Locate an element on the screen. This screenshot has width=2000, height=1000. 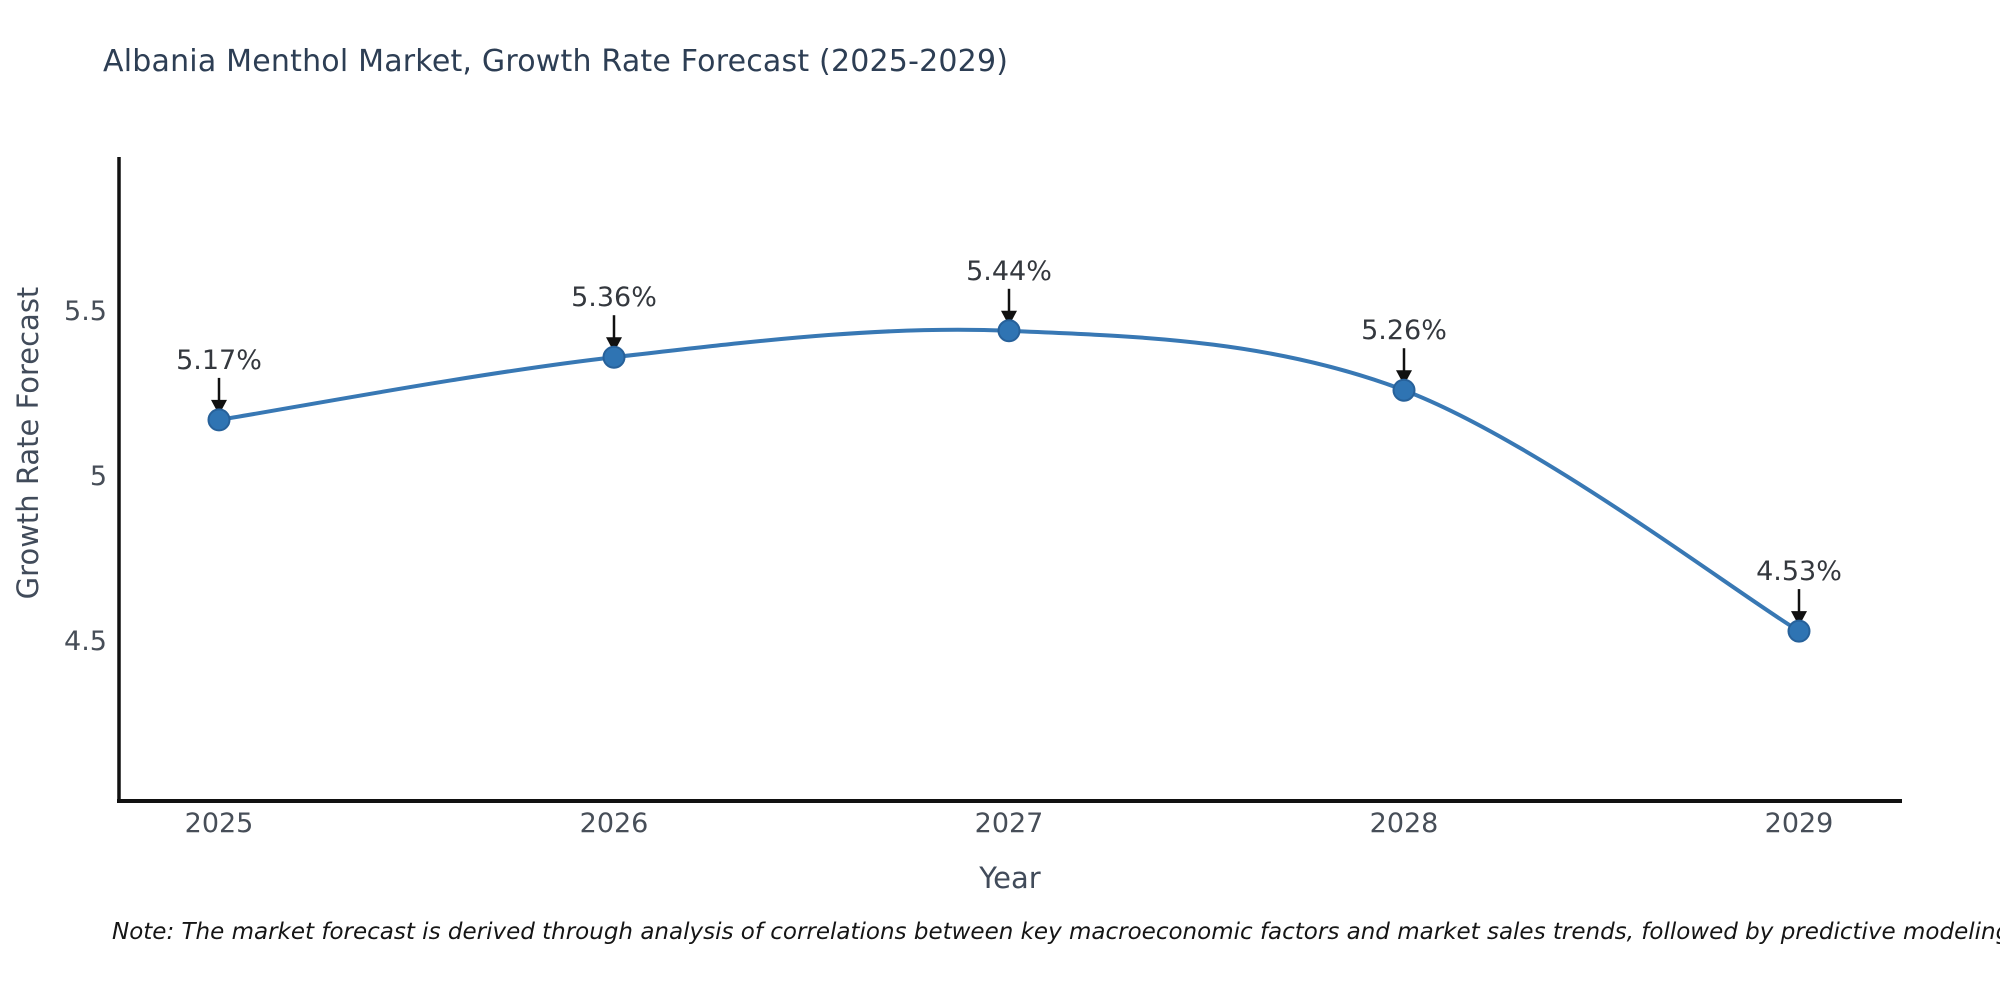
y-tick-label: 4.5 is located at coordinates (85, 641).